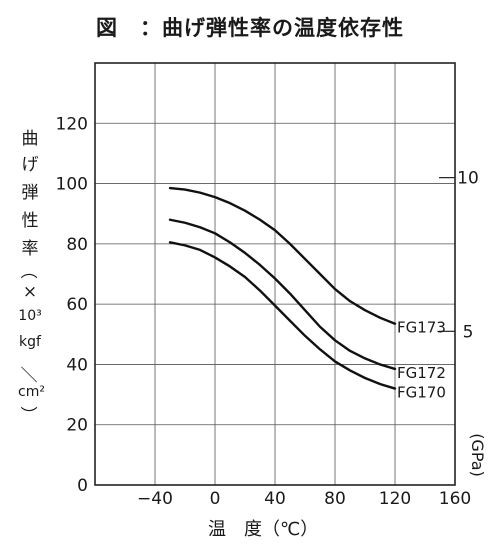 This screenshot has width=500, height=554. What do you see at coordinates (30, 139) in the screenshot?
I see `y-axis-label-char: 曲` at bounding box center [30, 139].